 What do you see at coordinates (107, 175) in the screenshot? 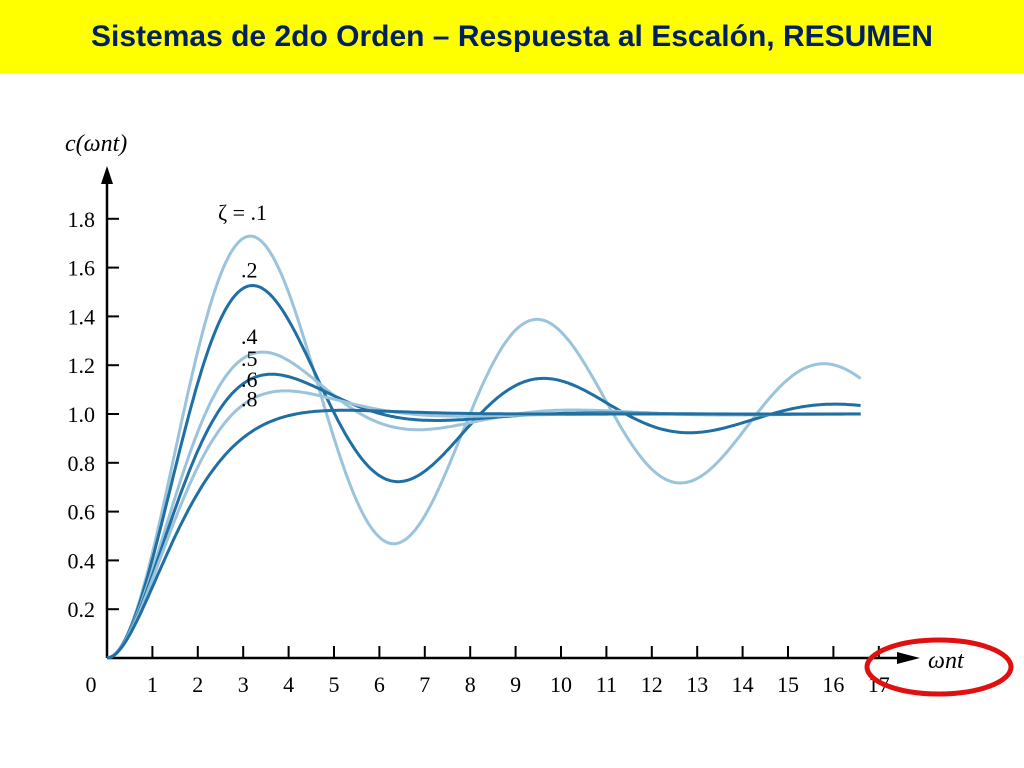
I see `y-axis-arrow` at bounding box center [107, 175].